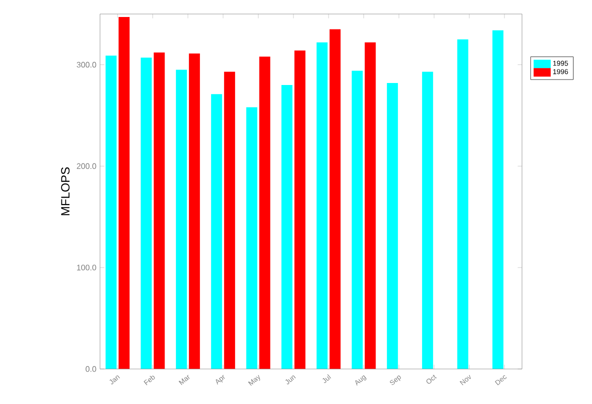 The image size is (592, 404). Describe the element at coordinates (86, 267) in the screenshot. I see `y-tick-label: 100.0` at that location.